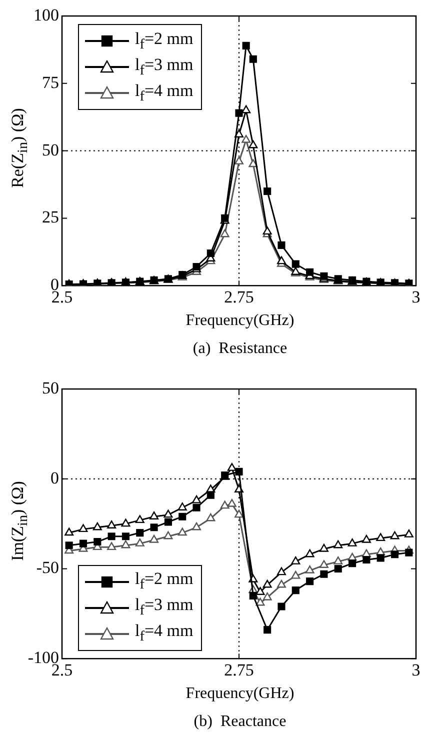  Describe the element at coordinates (240, 722) in the screenshot. I see `text: (b) Reactance` at that location.